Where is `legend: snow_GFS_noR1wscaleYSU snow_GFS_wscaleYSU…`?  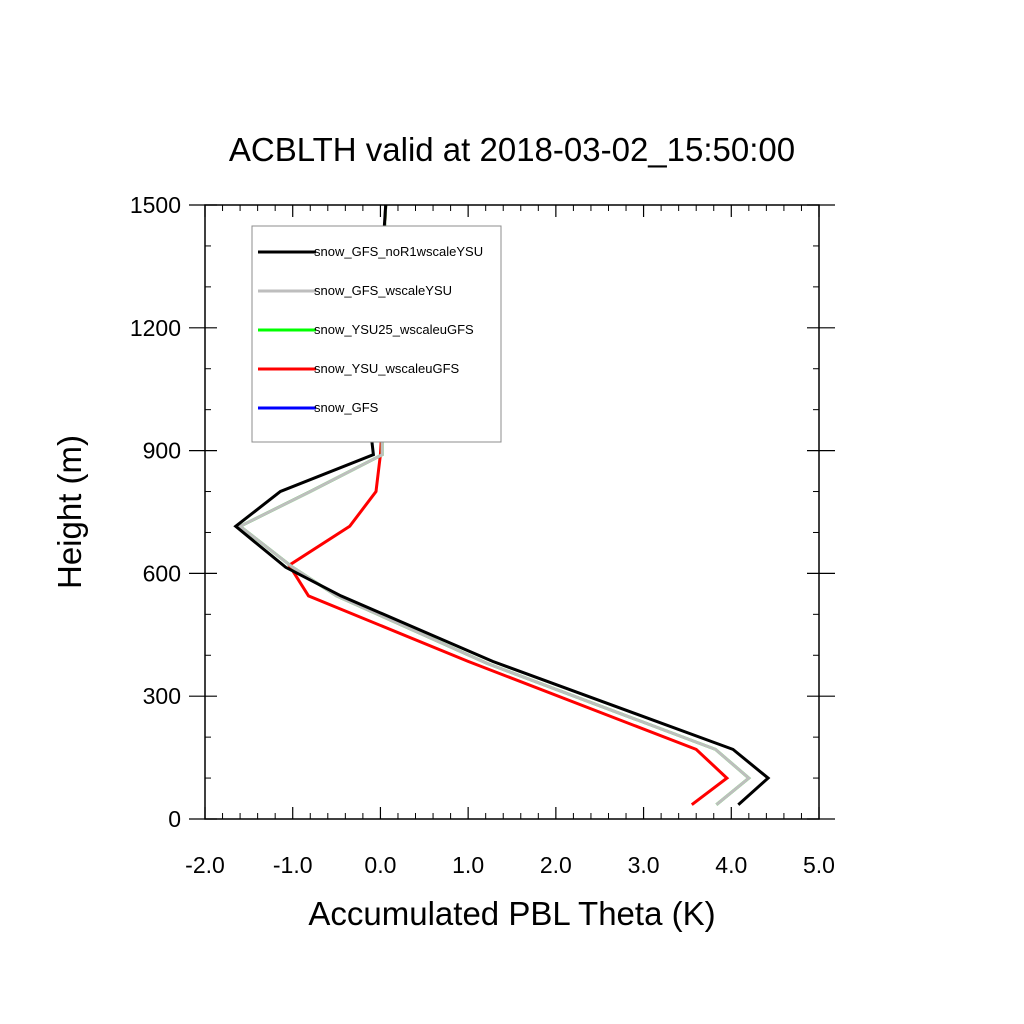 legend: snow_GFS_noR1wscaleYSU snow_GFS_wscaleYSU… is located at coordinates (376, 334).